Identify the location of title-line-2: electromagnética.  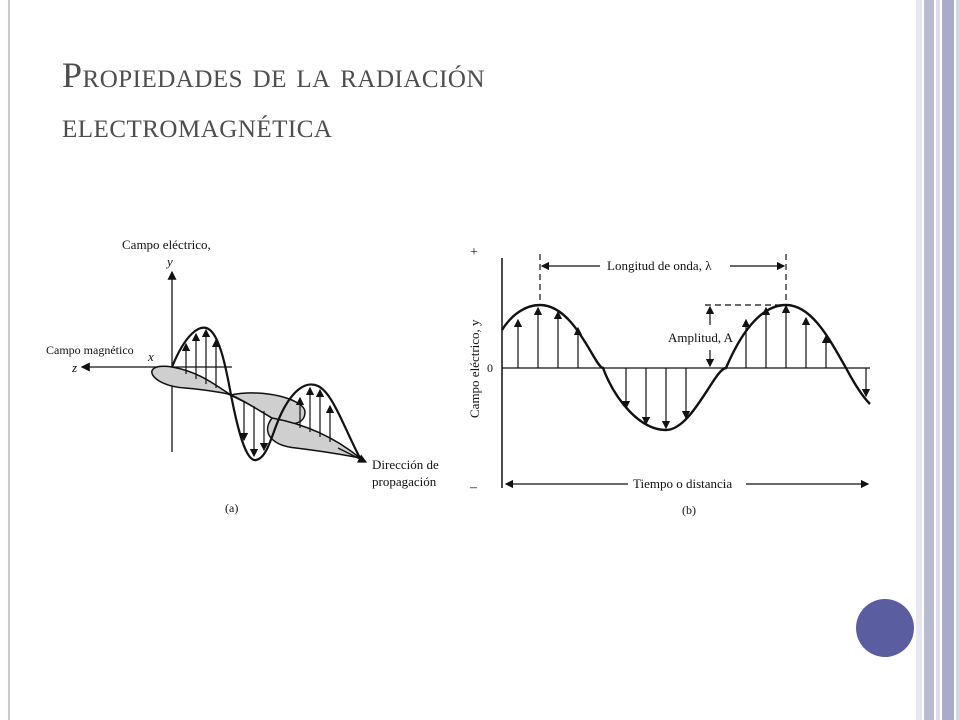
(197, 125).